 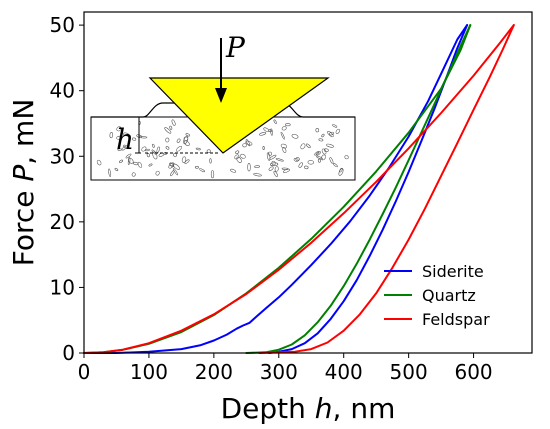 I want to click on y-tick-label: 40, so click(x=62, y=91).